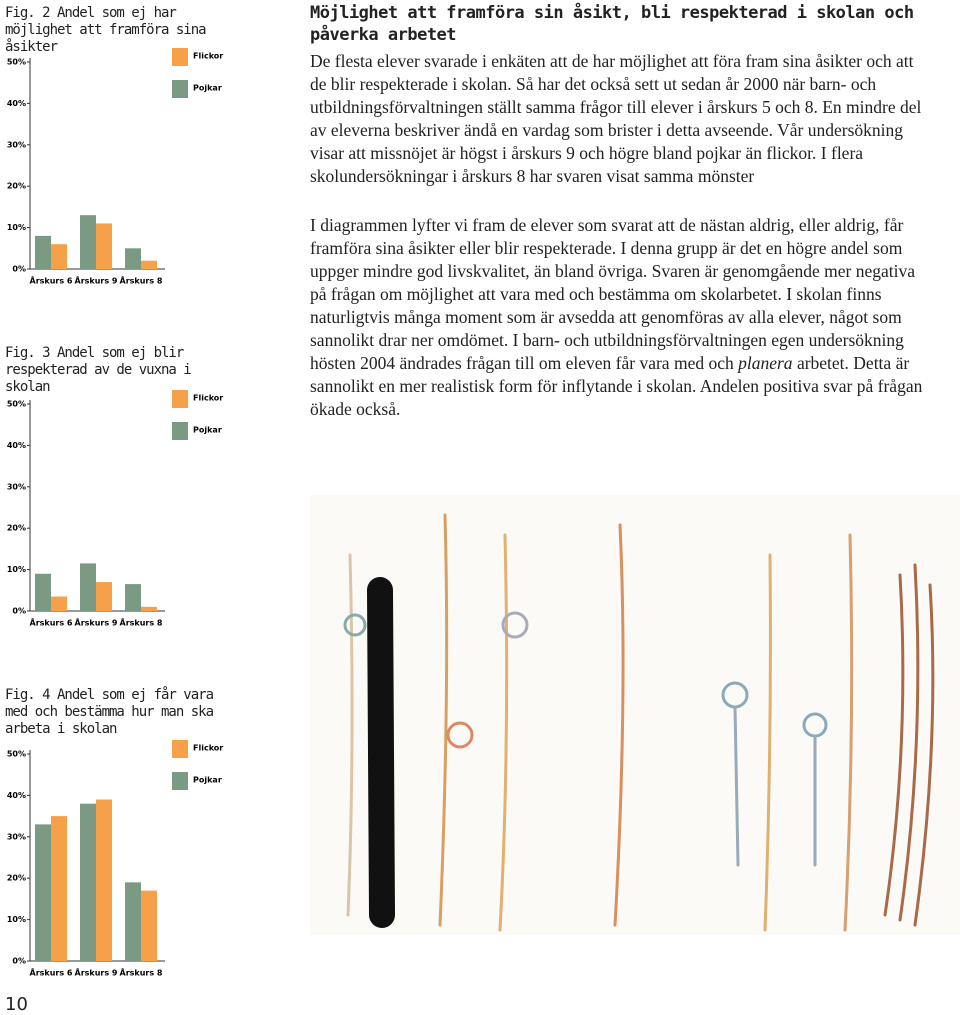  Describe the element at coordinates (765, 363) in the screenshot. I see `emphasis: planera` at that location.